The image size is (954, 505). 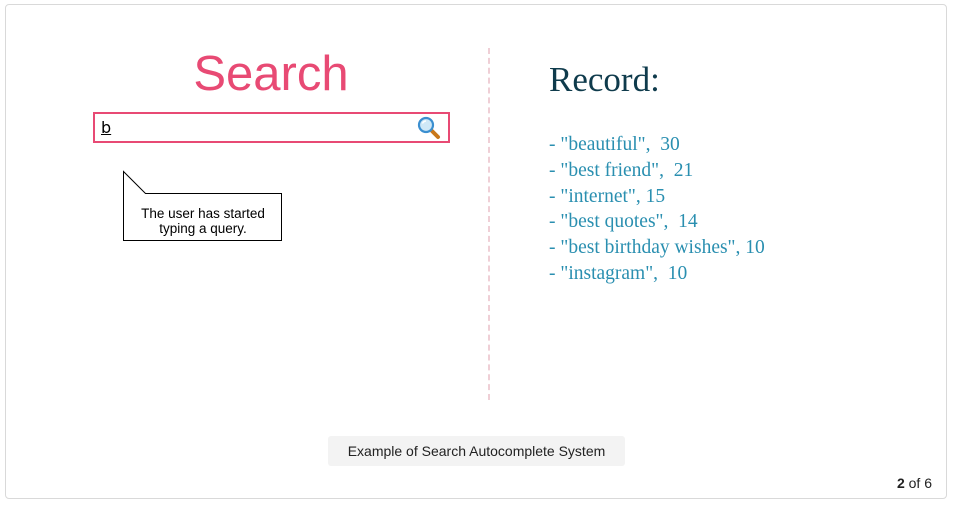 I want to click on callout-text: The user has started typing a query., so click(x=203, y=221).